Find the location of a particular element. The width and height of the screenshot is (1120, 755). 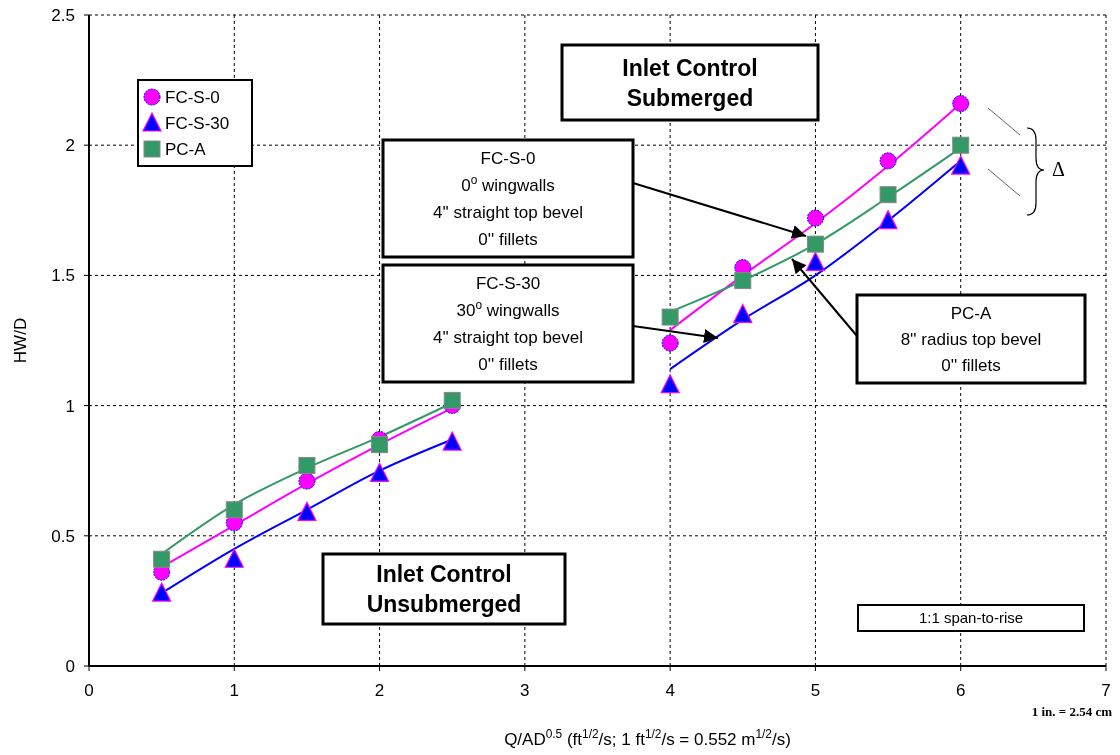

annotation: 1:1 span-to-rise is located at coordinates (971, 618).